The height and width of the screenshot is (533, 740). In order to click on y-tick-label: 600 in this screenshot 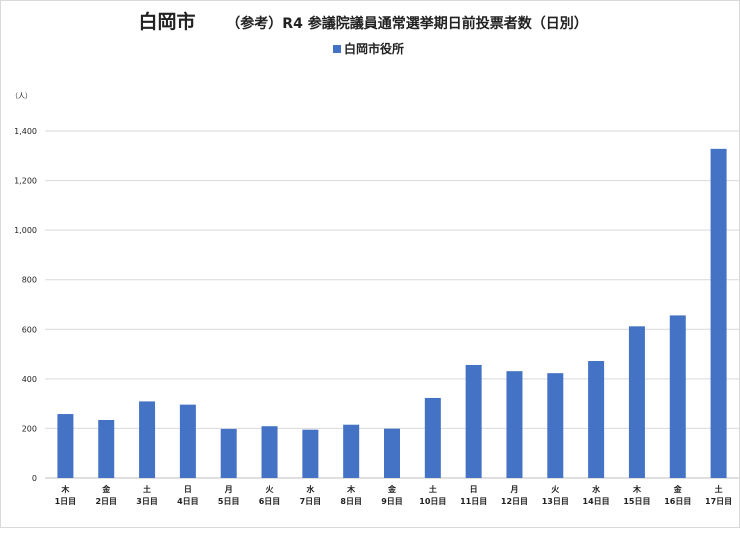, I will do `click(29, 329)`.